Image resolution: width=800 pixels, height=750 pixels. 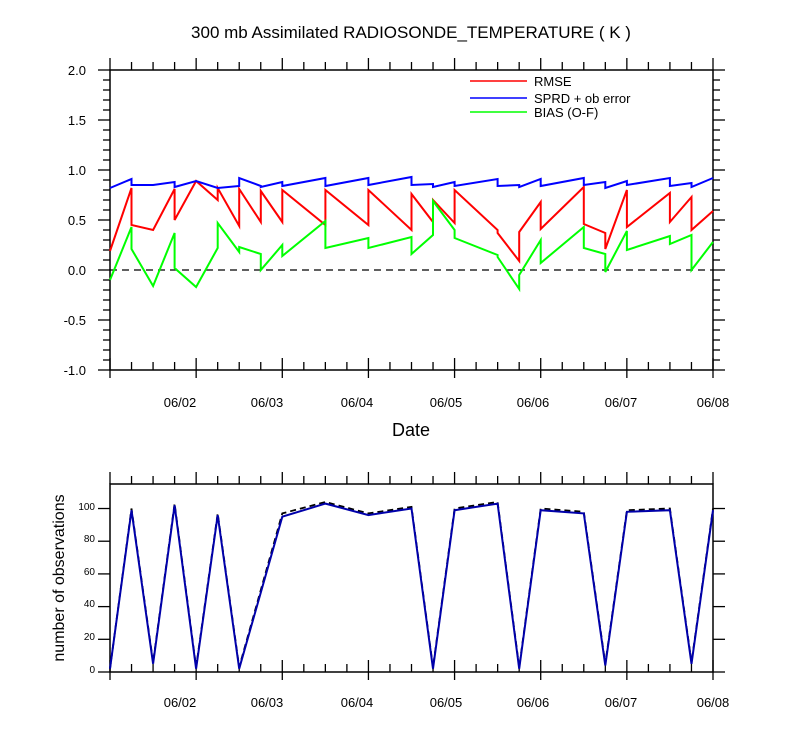 I want to click on top-y-tick-label: -0.5, so click(x=75, y=320).